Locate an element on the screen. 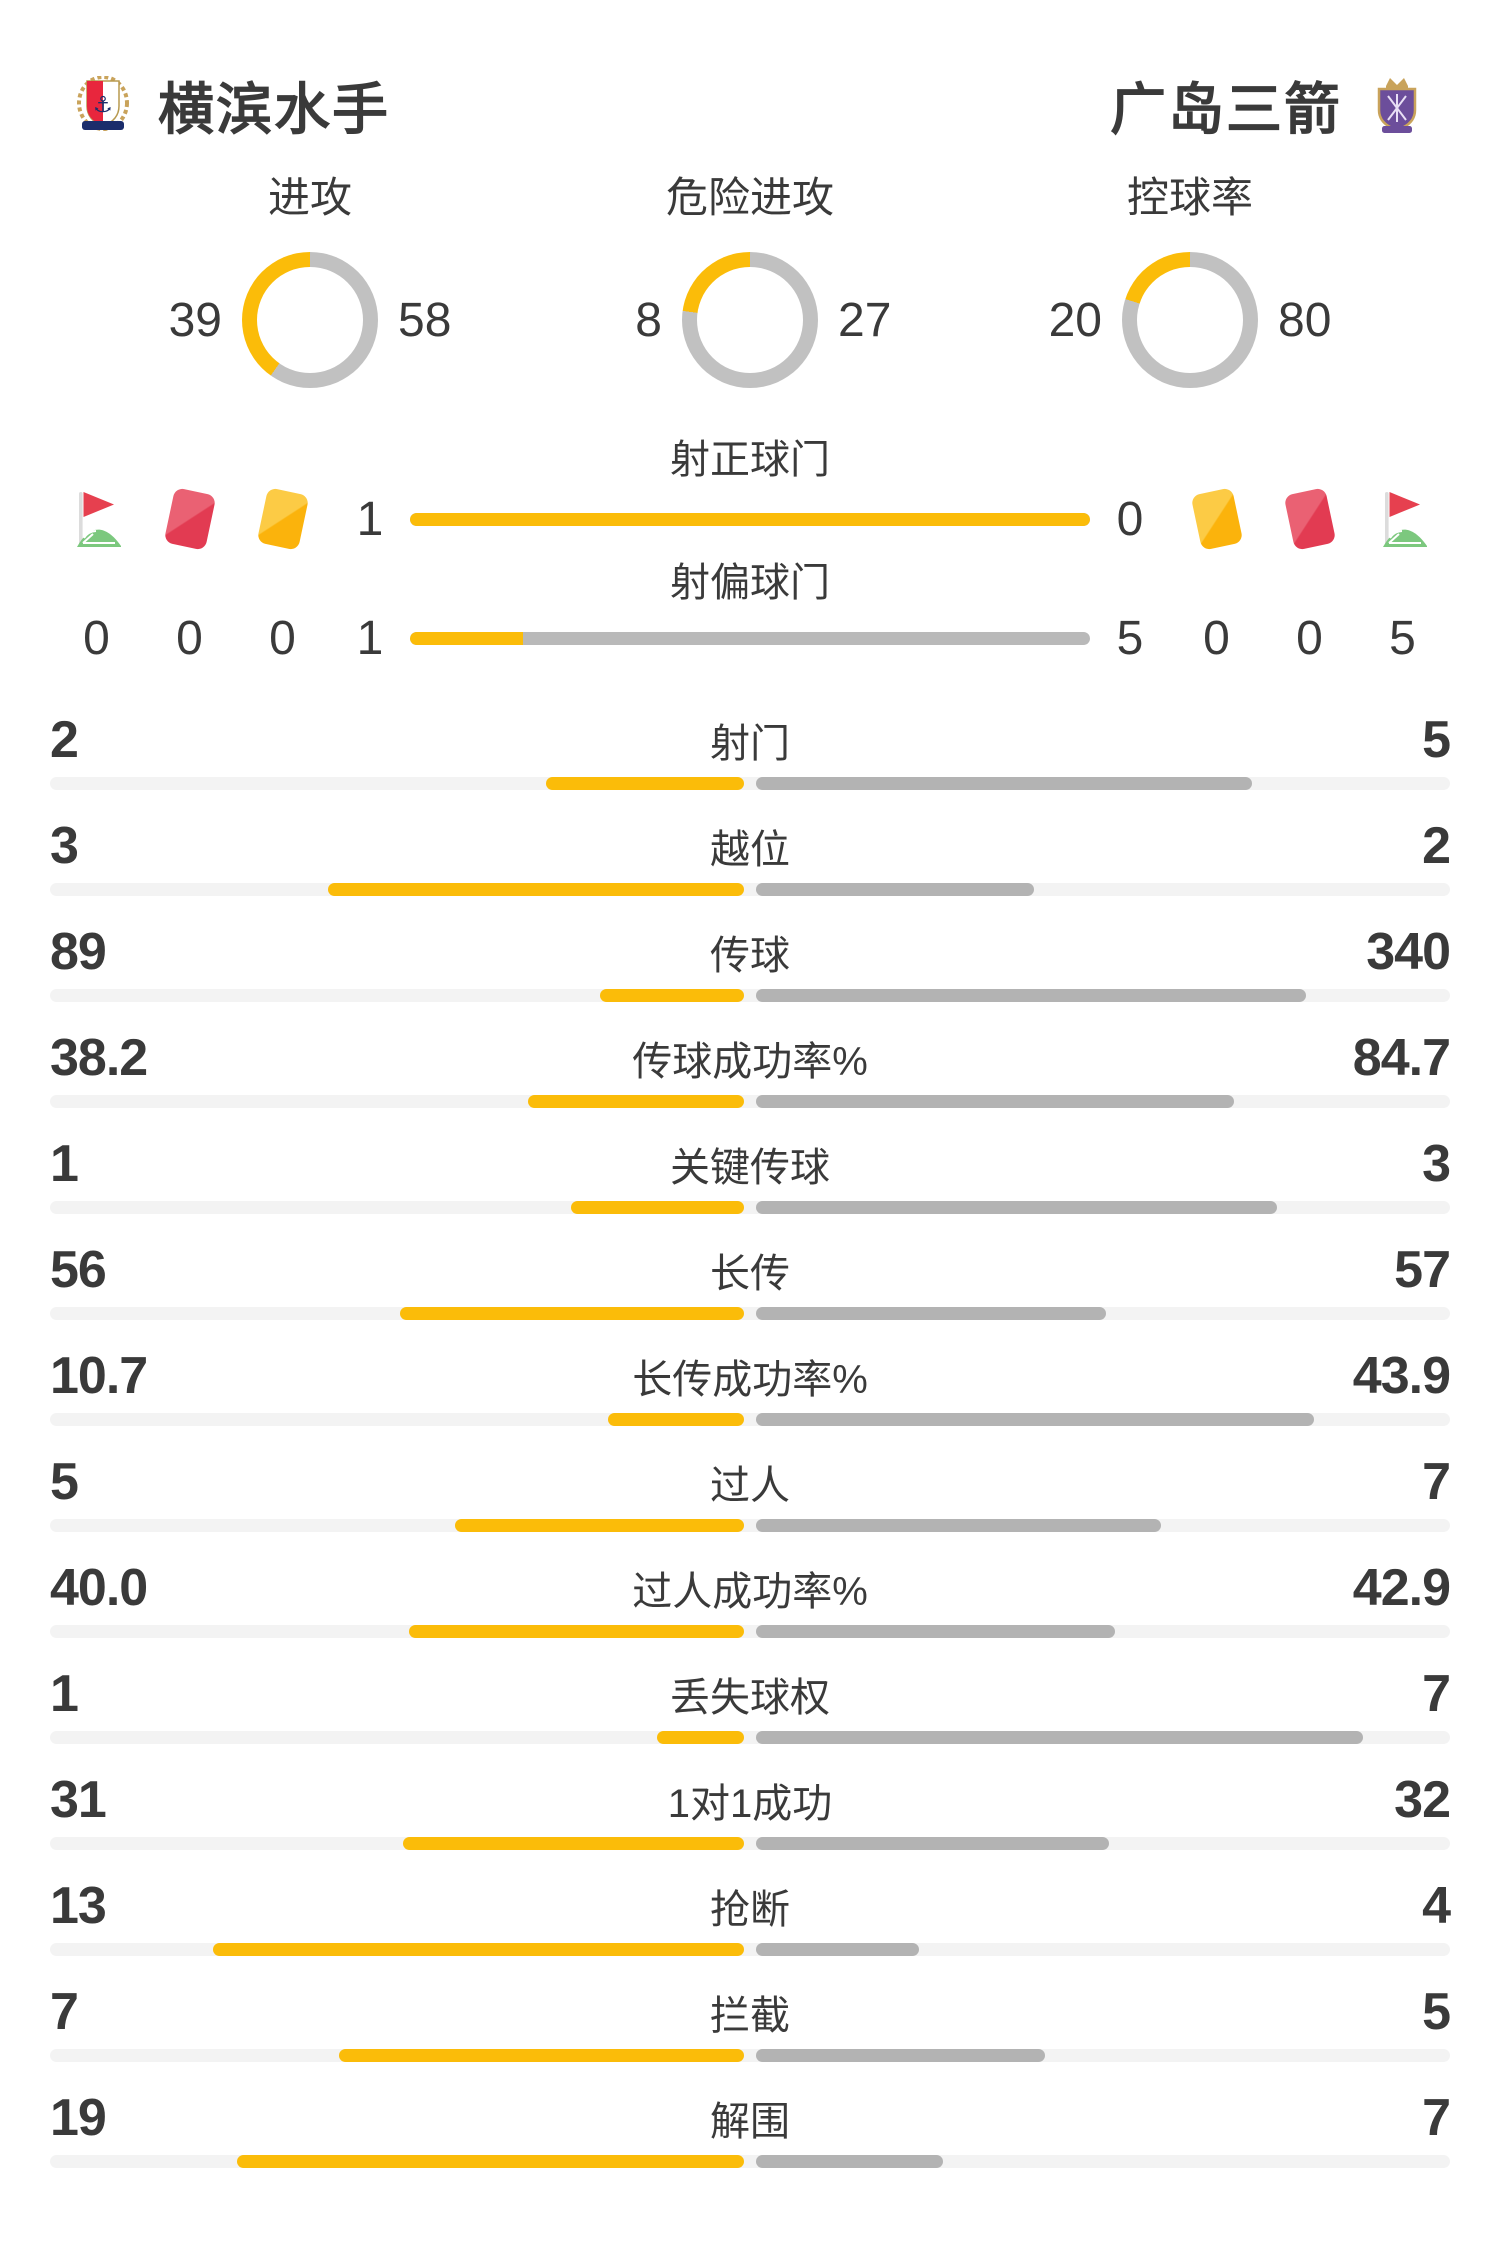  shots-on-target-home-value: 1 is located at coordinates (370, 519).